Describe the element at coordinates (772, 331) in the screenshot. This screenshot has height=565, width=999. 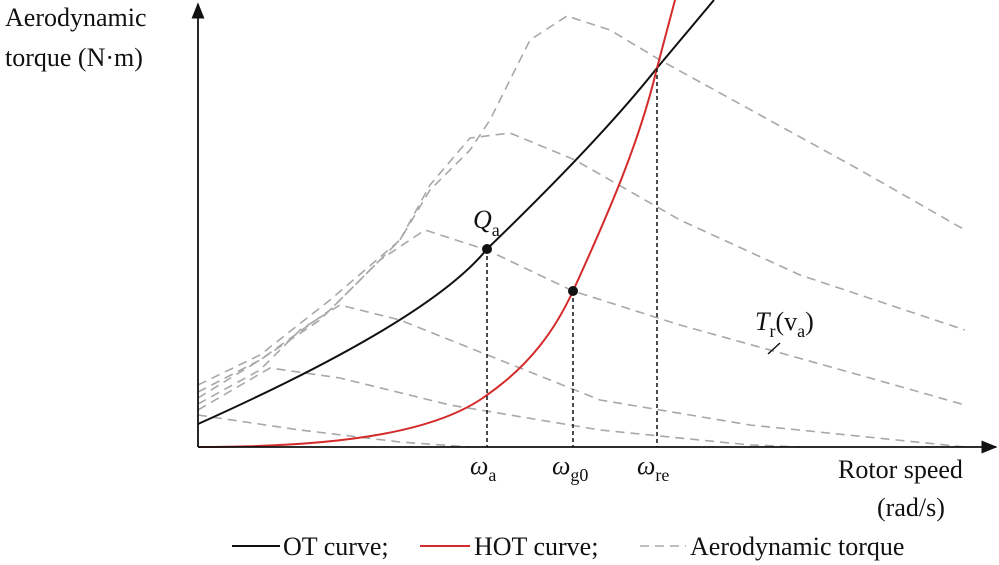
I see `sub: r` at that location.